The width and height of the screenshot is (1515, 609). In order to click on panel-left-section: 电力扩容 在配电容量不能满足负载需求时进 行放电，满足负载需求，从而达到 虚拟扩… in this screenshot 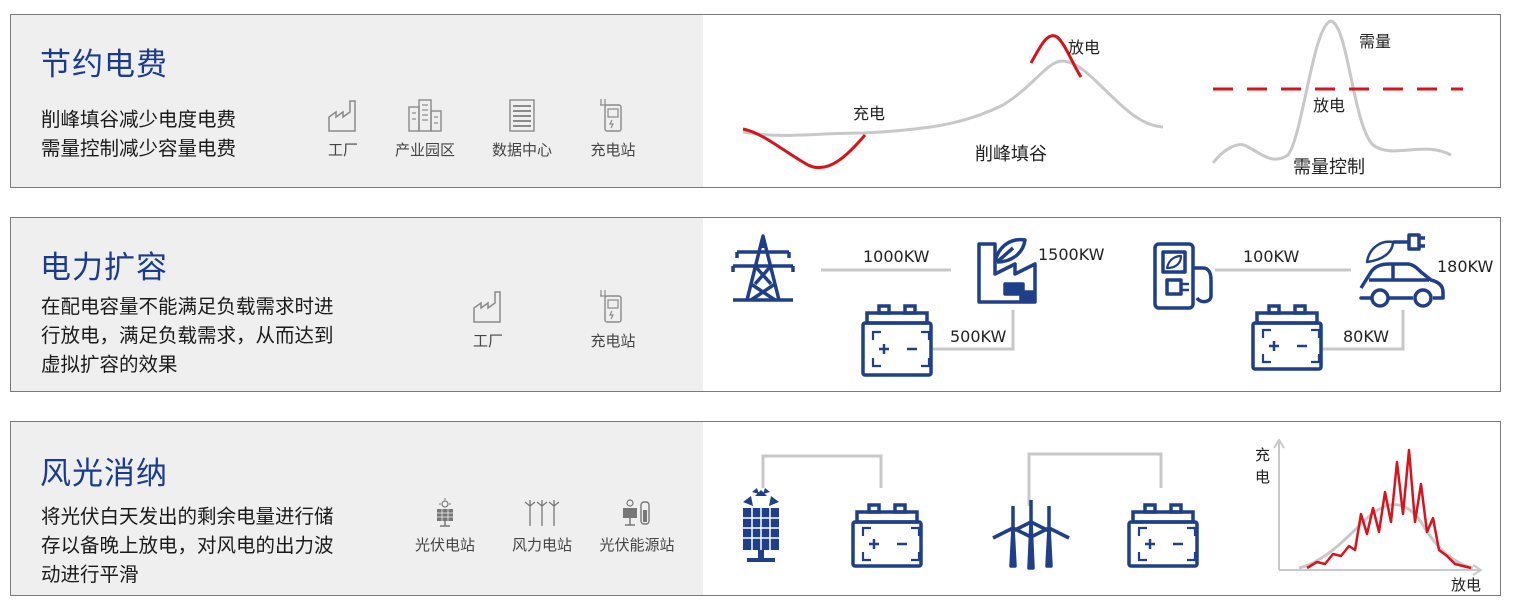, I will do `click(357, 304)`.